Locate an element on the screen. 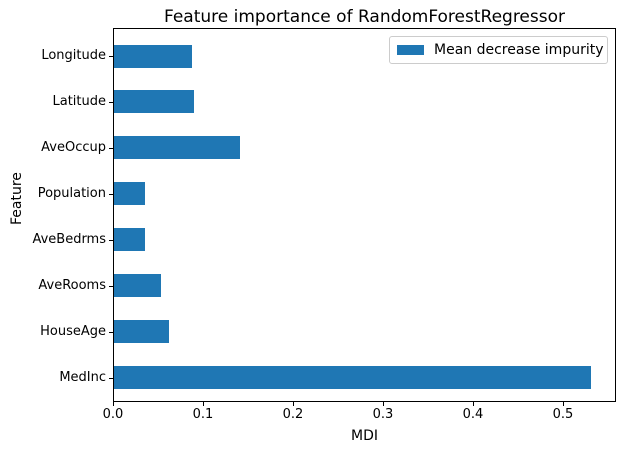 The height and width of the screenshot is (455, 623). legend: Mean decrease impurity is located at coordinates (498, 50).